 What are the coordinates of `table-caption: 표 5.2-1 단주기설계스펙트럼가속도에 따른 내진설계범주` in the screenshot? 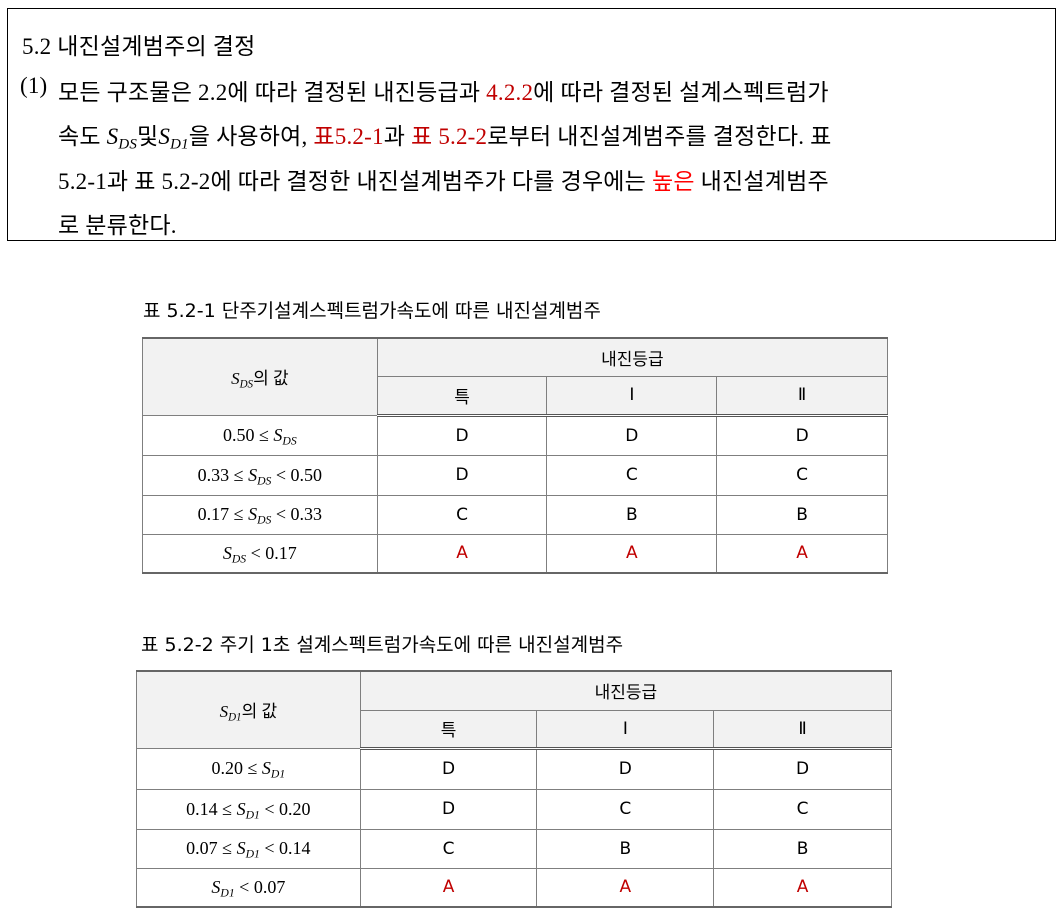 It's located at (372, 311).